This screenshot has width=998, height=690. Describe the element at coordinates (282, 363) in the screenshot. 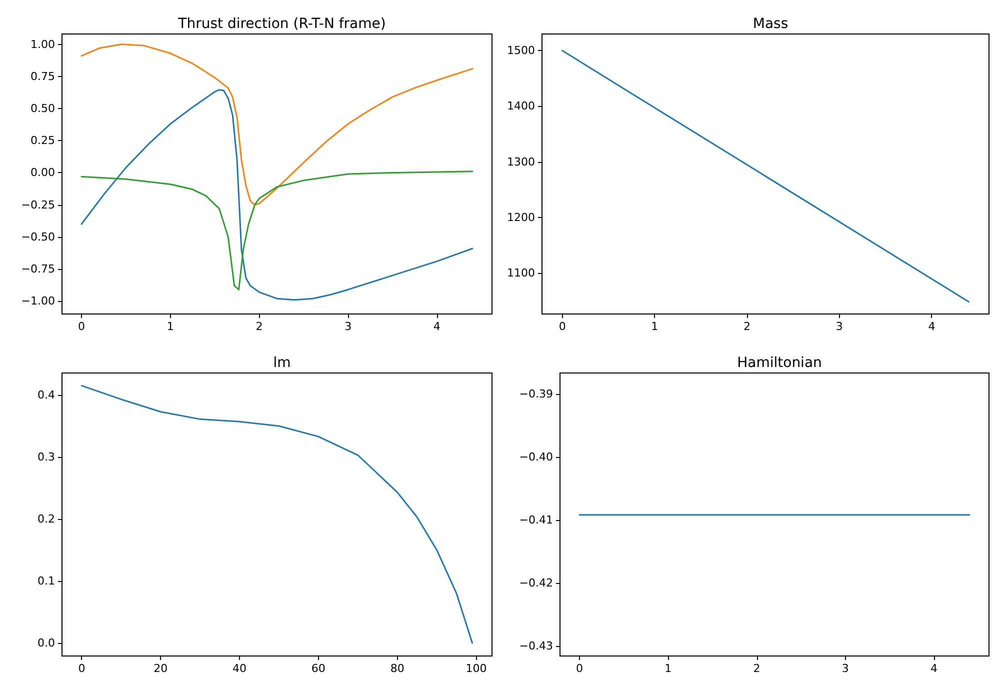

I see `chart-title: lm` at that location.